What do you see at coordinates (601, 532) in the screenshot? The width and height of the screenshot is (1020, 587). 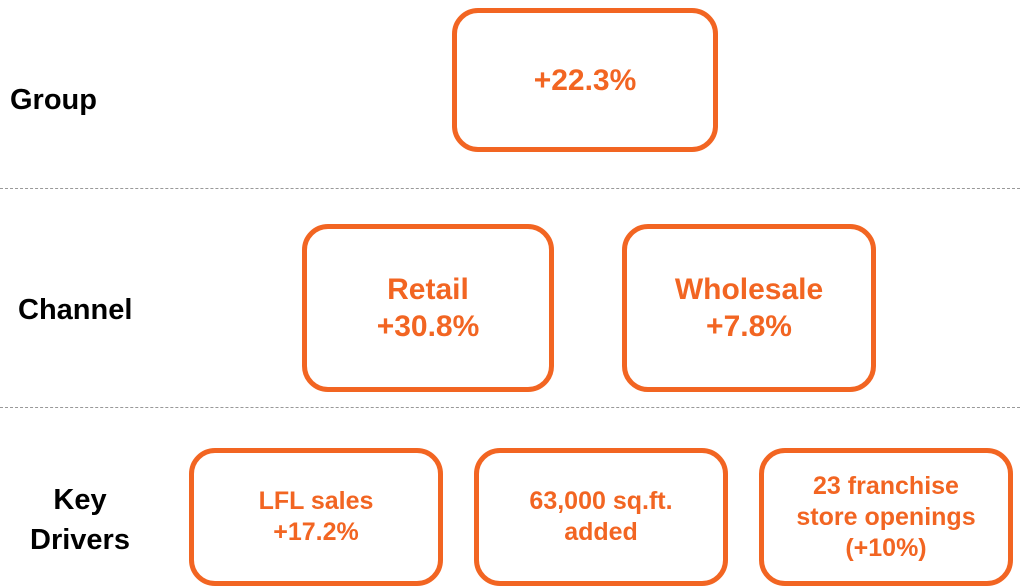 I see `box-line: added` at bounding box center [601, 532].